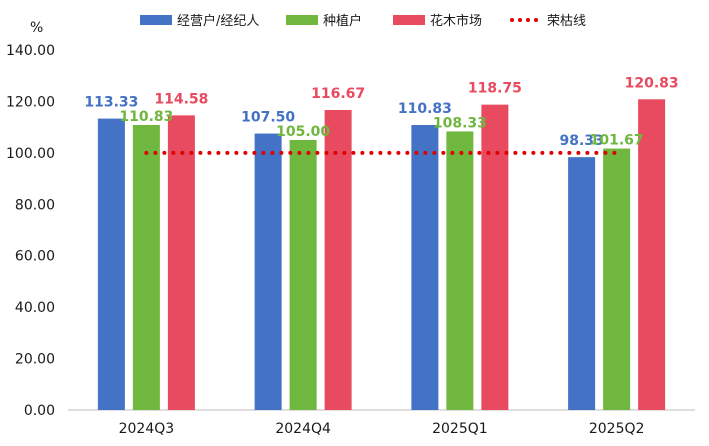 The image size is (709, 446). What do you see at coordinates (218, 21) in the screenshot?
I see `legend-label: 经营户/经纪人` at bounding box center [218, 21].